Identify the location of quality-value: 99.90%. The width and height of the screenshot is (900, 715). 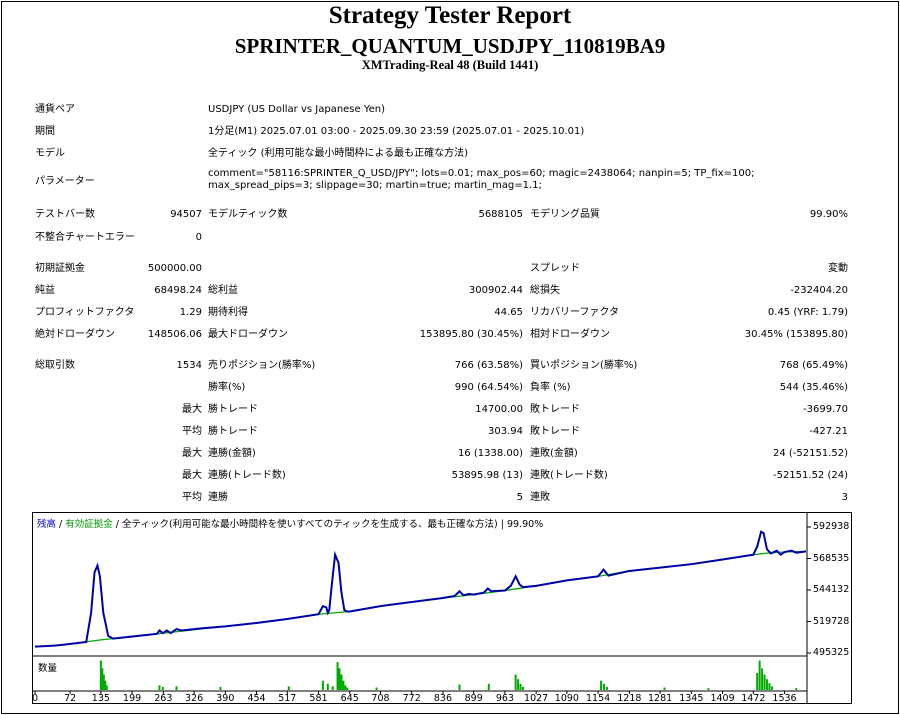
(828, 214).